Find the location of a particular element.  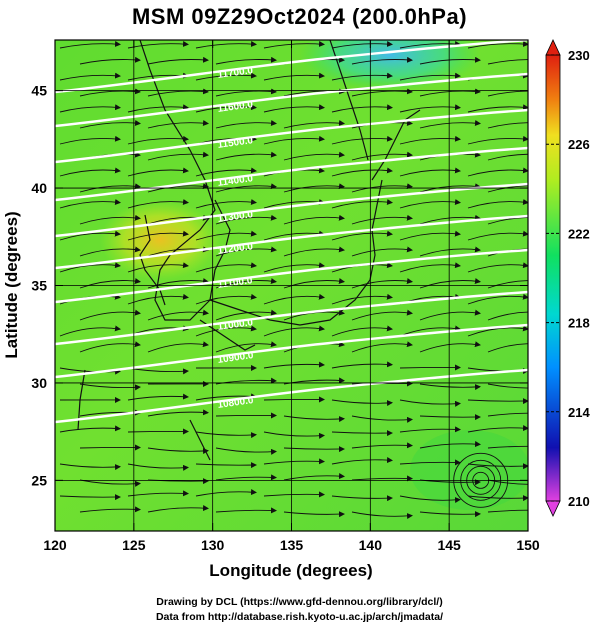

contour-label: 11500.0 is located at coordinates (235, 143).